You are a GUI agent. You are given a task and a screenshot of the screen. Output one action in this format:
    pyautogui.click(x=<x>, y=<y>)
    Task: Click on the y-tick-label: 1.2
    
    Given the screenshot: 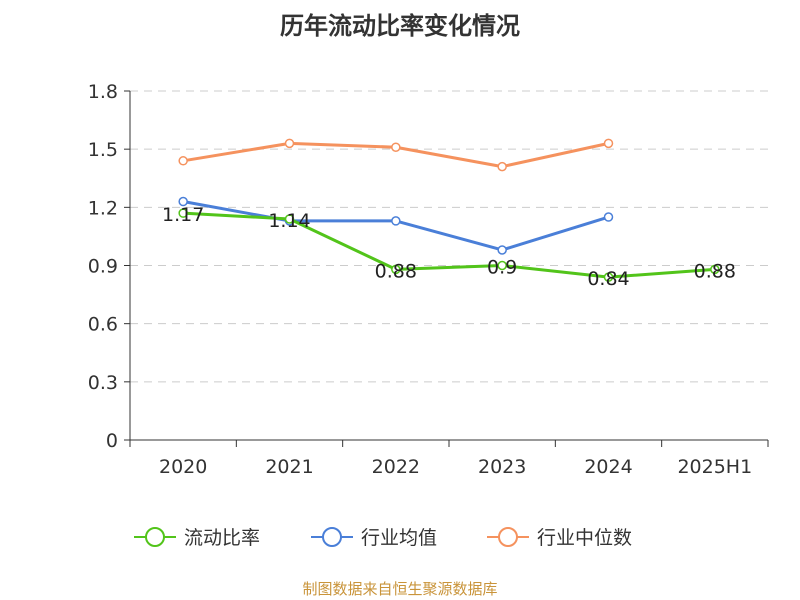 What is the action you would take?
    pyautogui.click(x=103, y=208)
    